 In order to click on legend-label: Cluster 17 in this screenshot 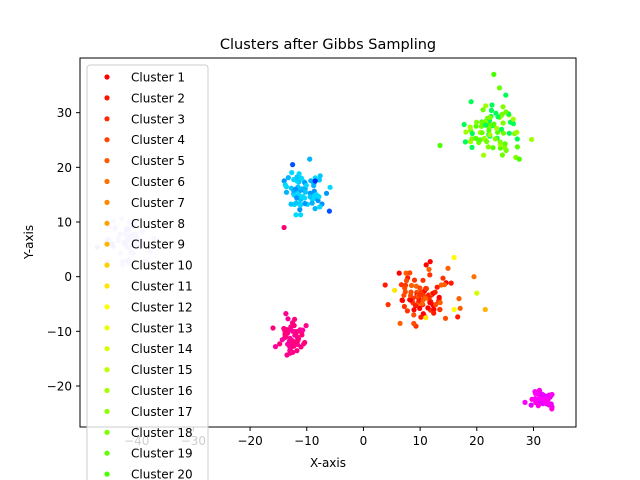, I will do `click(162, 412)`.